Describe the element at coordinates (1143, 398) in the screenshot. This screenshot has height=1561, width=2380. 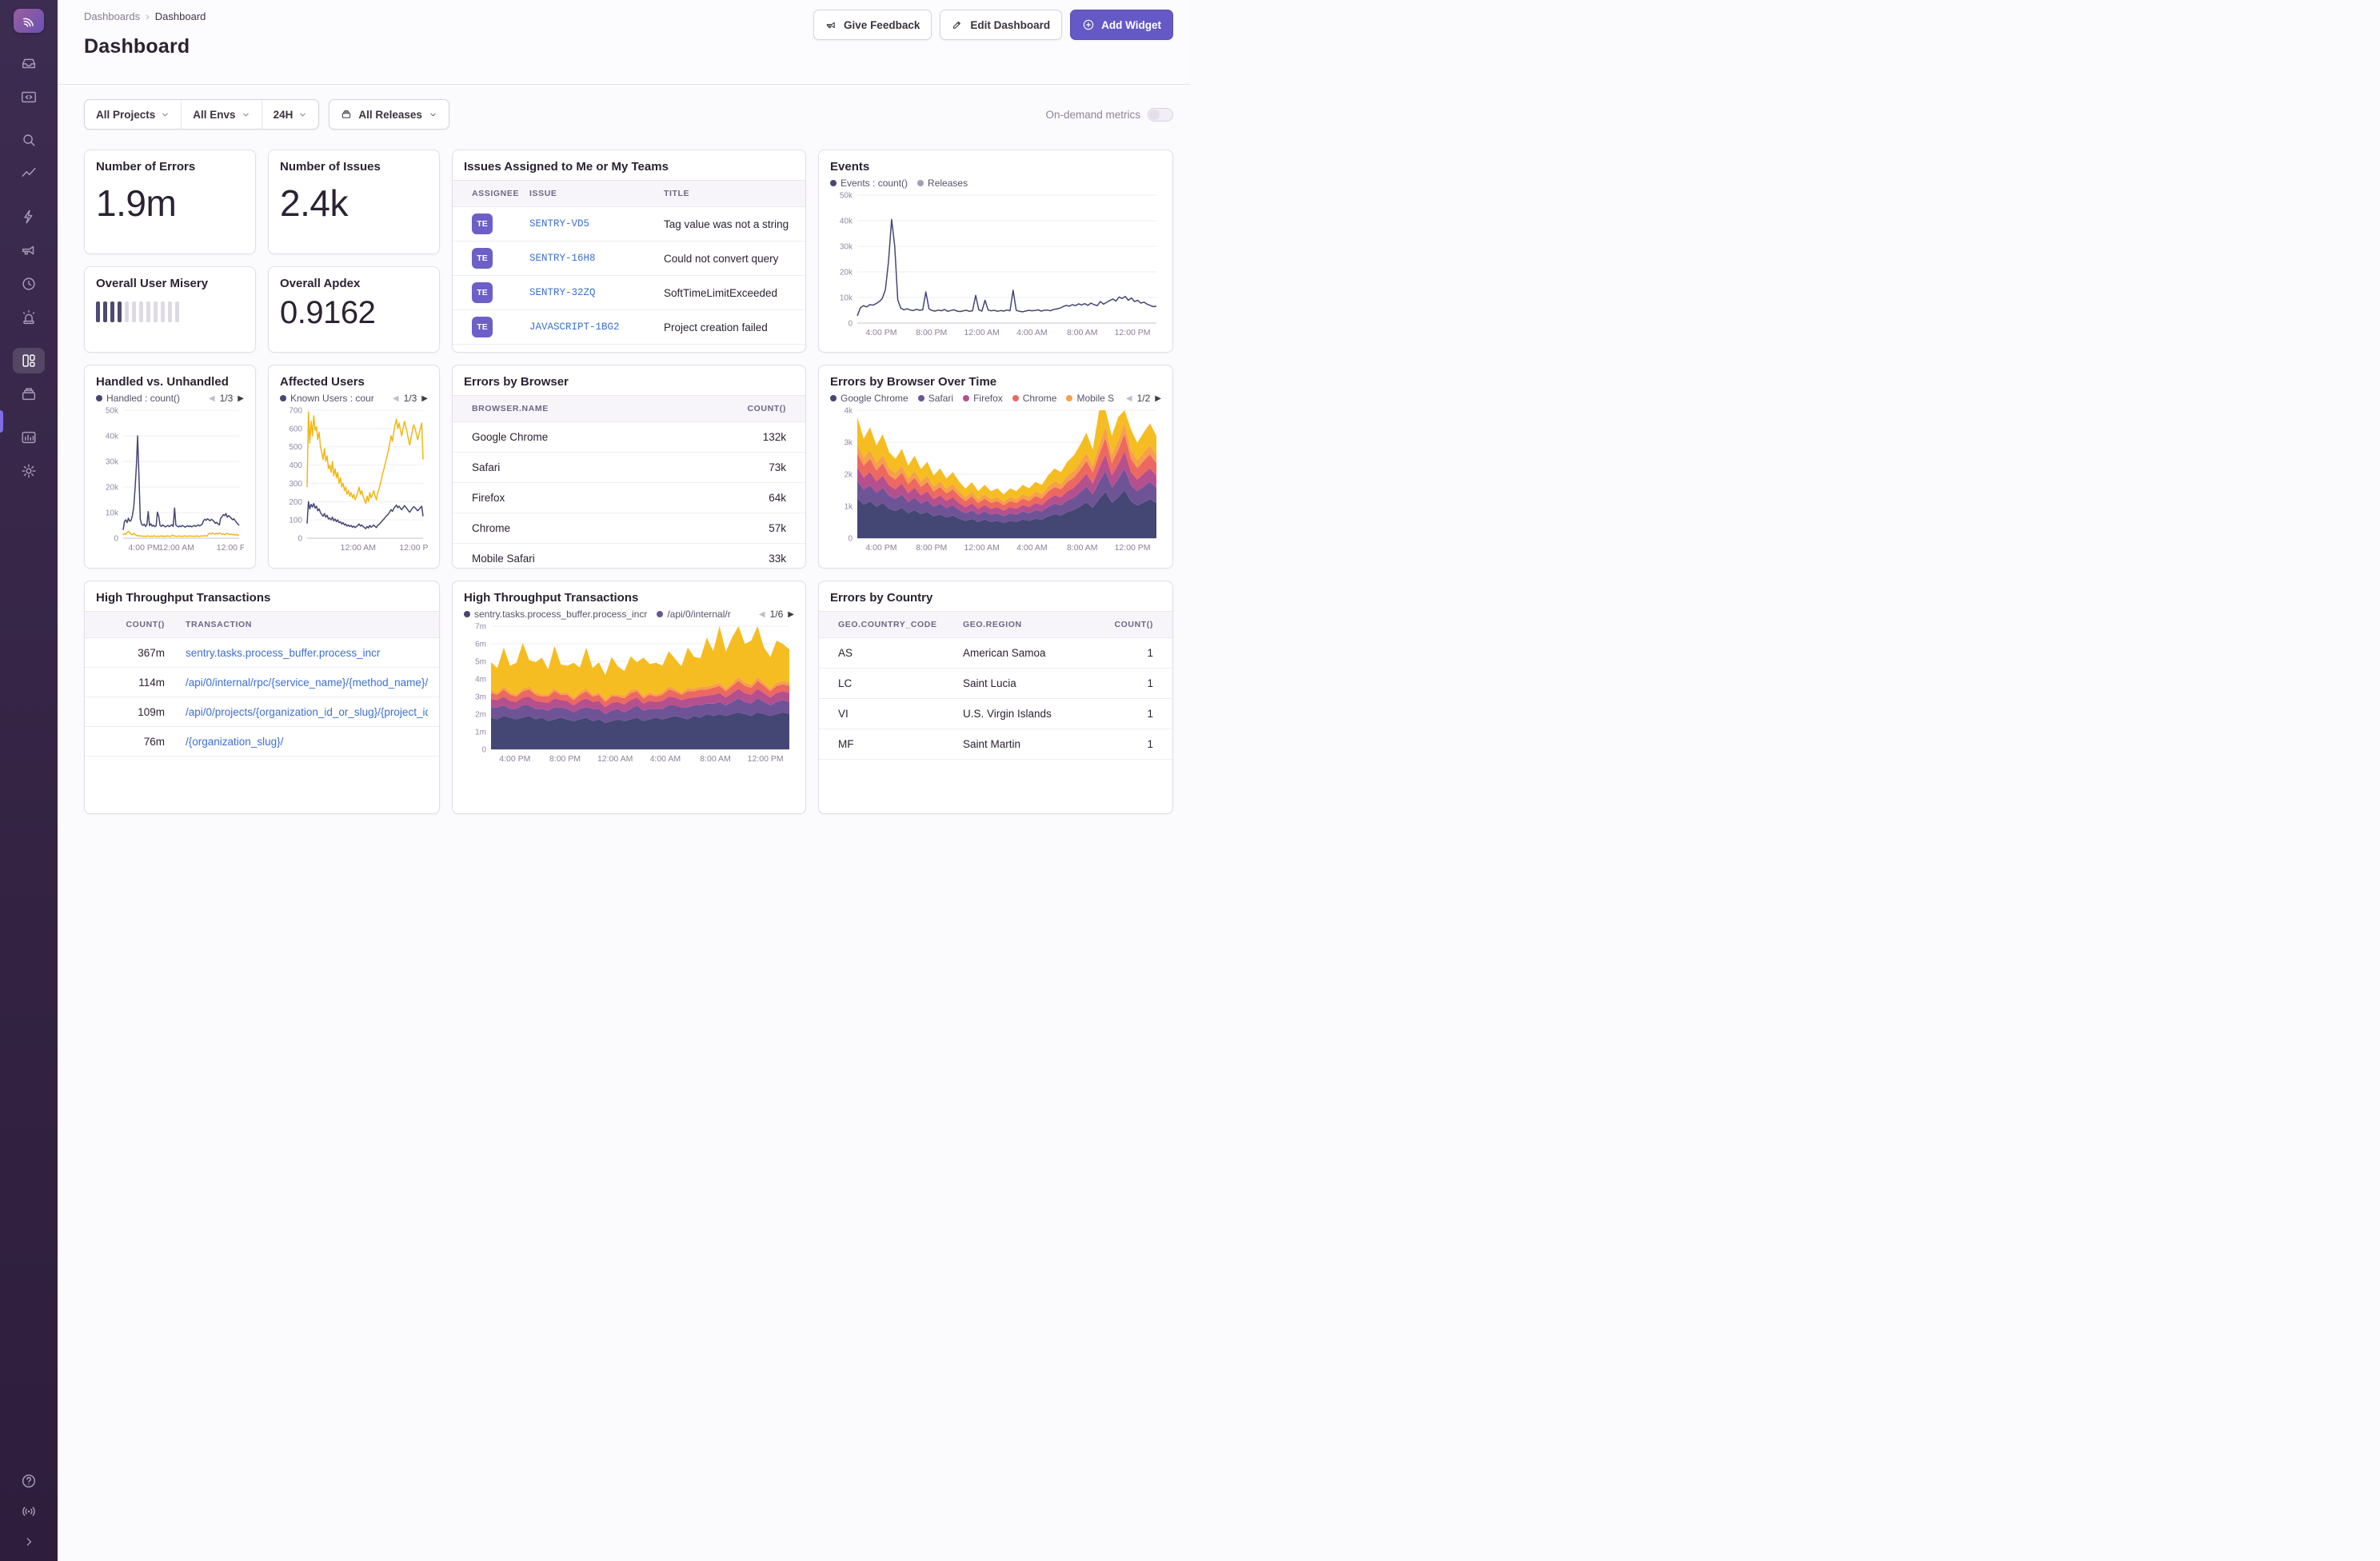
I see `legend-pager: ◀ 1/2 ▶` at that location.